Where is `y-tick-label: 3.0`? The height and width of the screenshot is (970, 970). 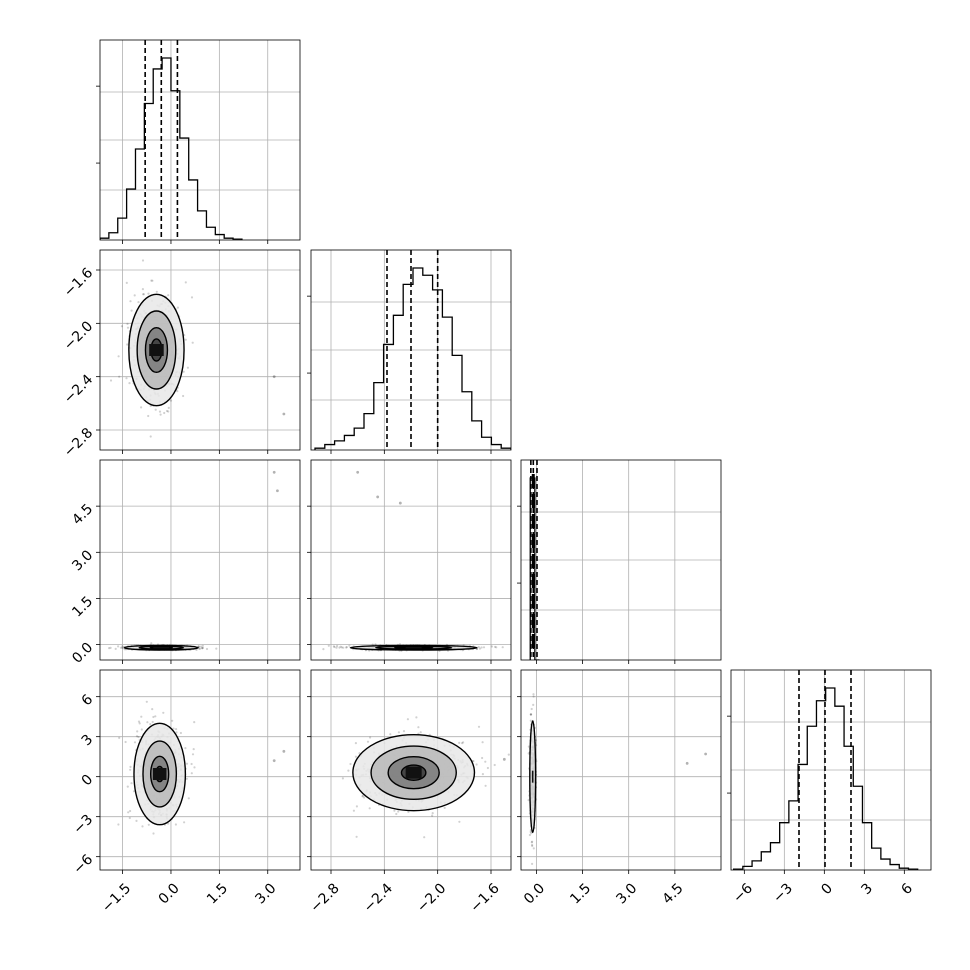
y-tick-label: 3.0 is located at coordinates (82, 560).